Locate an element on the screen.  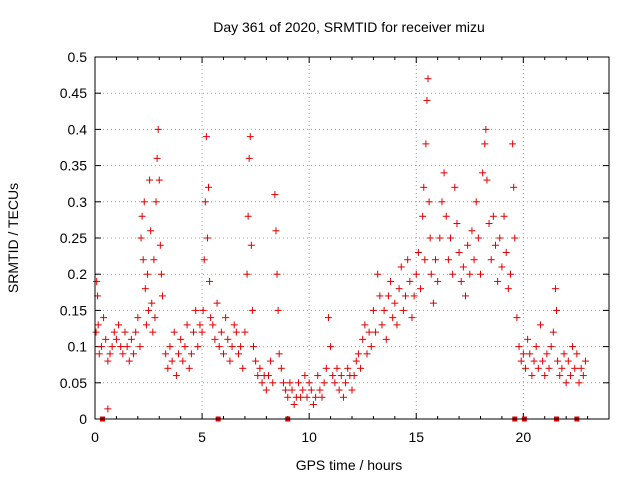
y-tick-label: 0.3 is located at coordinates (78, 202).